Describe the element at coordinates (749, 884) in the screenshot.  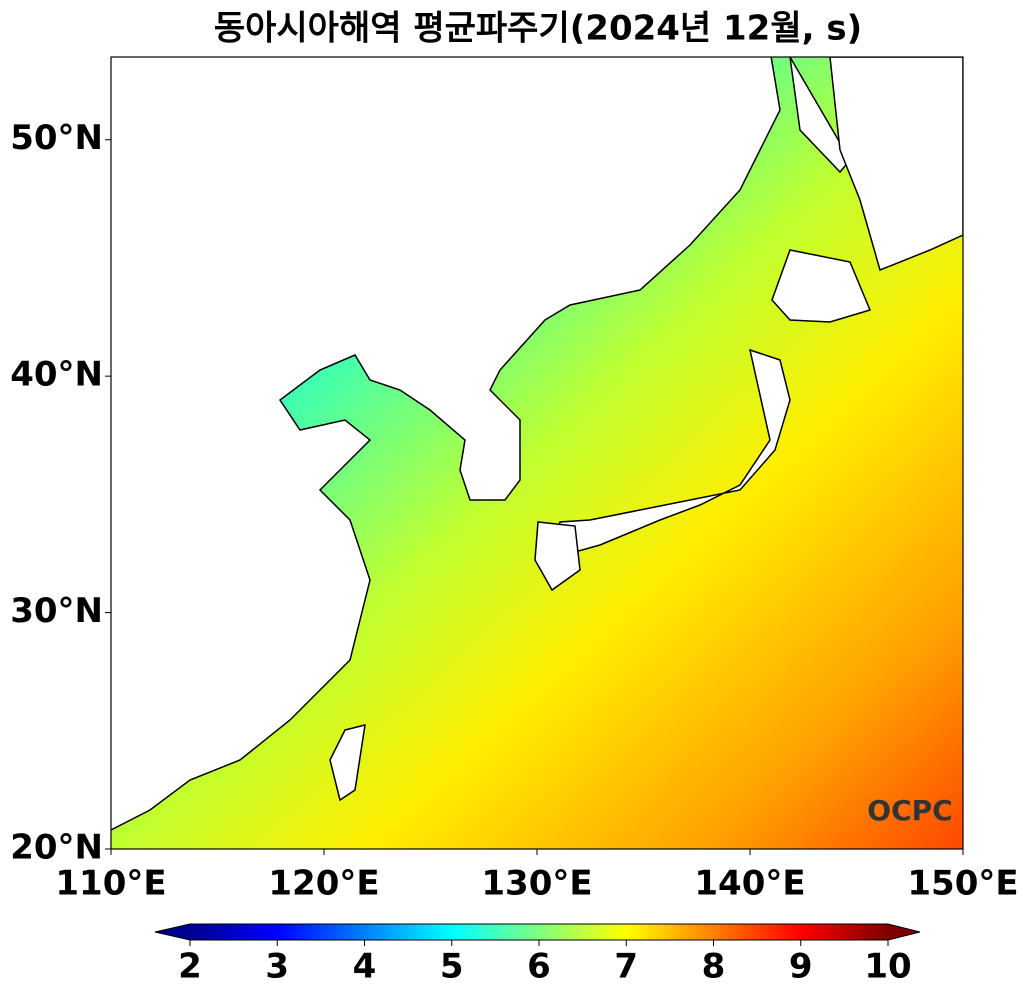
I see `x-tick-label: 140°E` at that location.